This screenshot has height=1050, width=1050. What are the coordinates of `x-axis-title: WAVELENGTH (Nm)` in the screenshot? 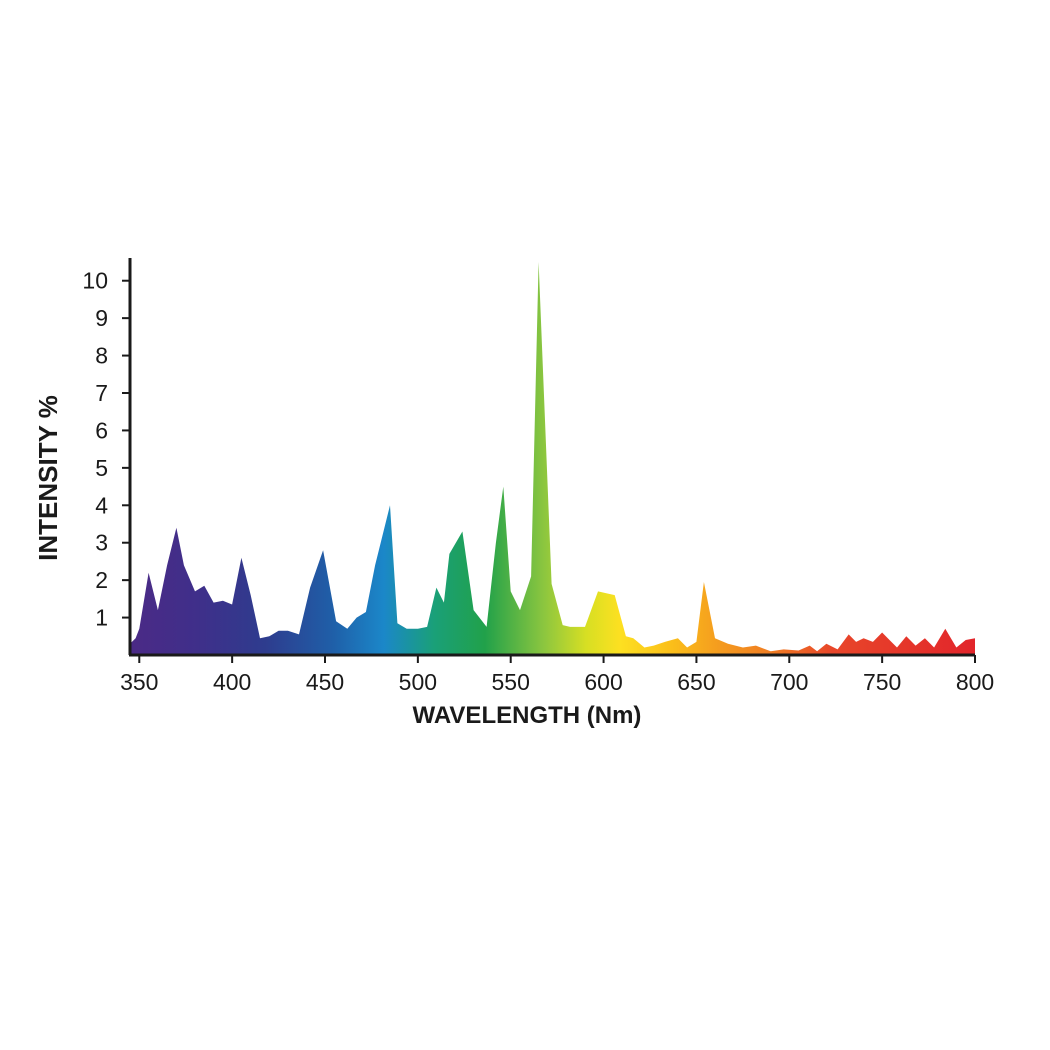 It's located at (527, 715).